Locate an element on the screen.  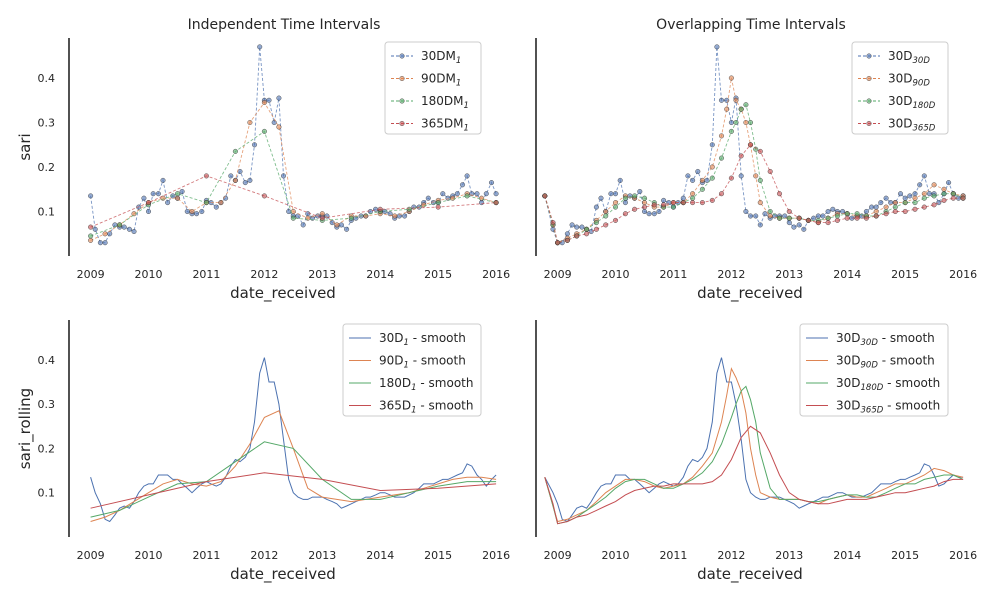
legend-subscript: 1 is located at coordinates (413, 411).